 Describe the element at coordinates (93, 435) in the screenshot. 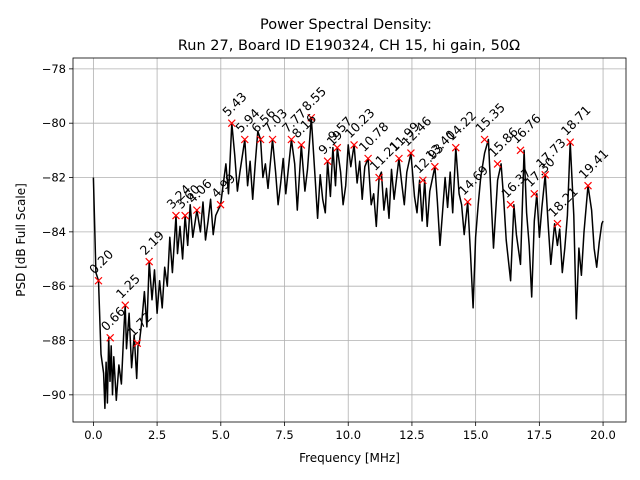

I see `x-tick-label: 0.0` at that location.